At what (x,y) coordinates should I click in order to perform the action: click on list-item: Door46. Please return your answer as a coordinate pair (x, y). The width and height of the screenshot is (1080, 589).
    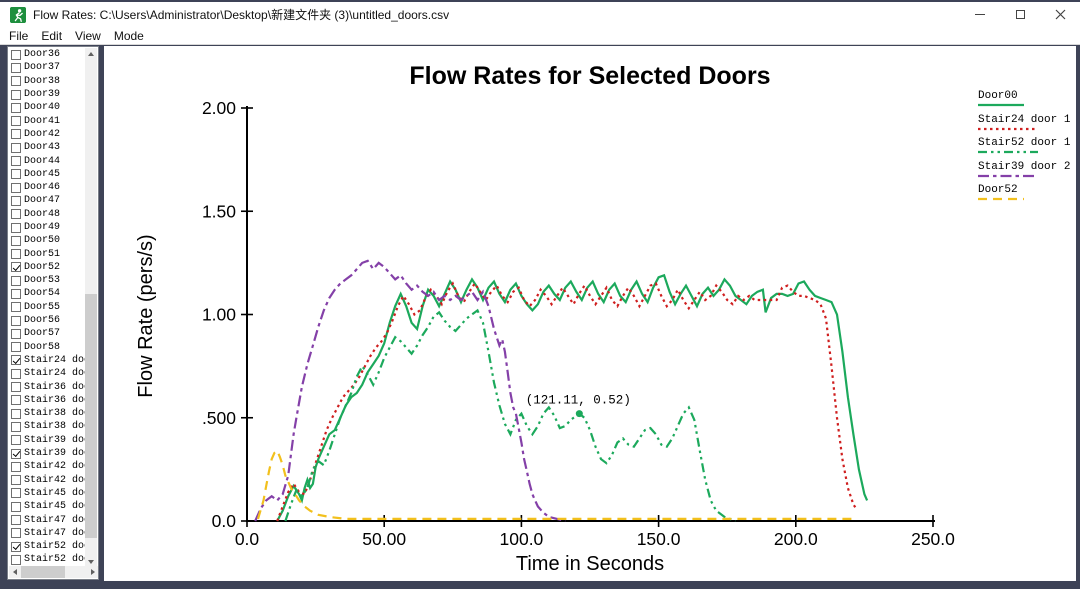
    Looking at the image, I should click on (47, 187).